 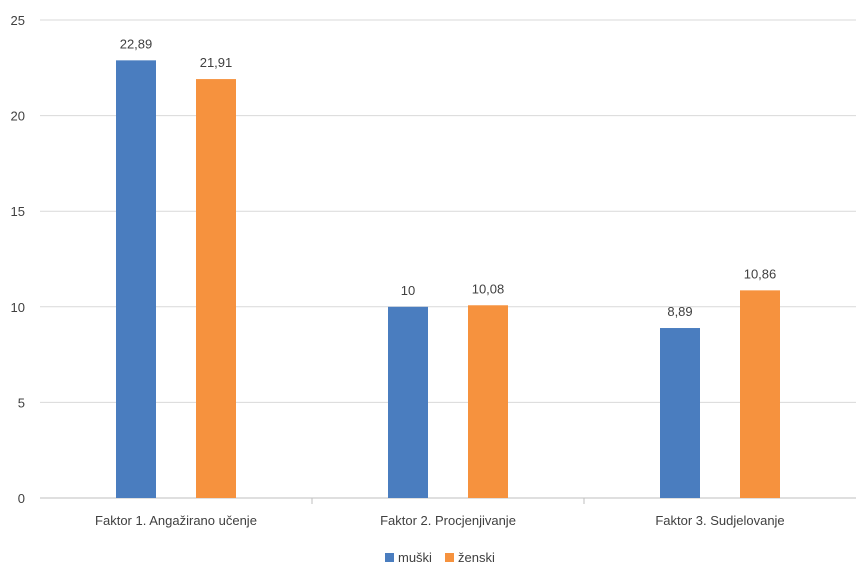 What do you see at coordinates (449, 557) in the screenshot?
I see `legend-swatch-zenski` at bounding box center [449, 557].